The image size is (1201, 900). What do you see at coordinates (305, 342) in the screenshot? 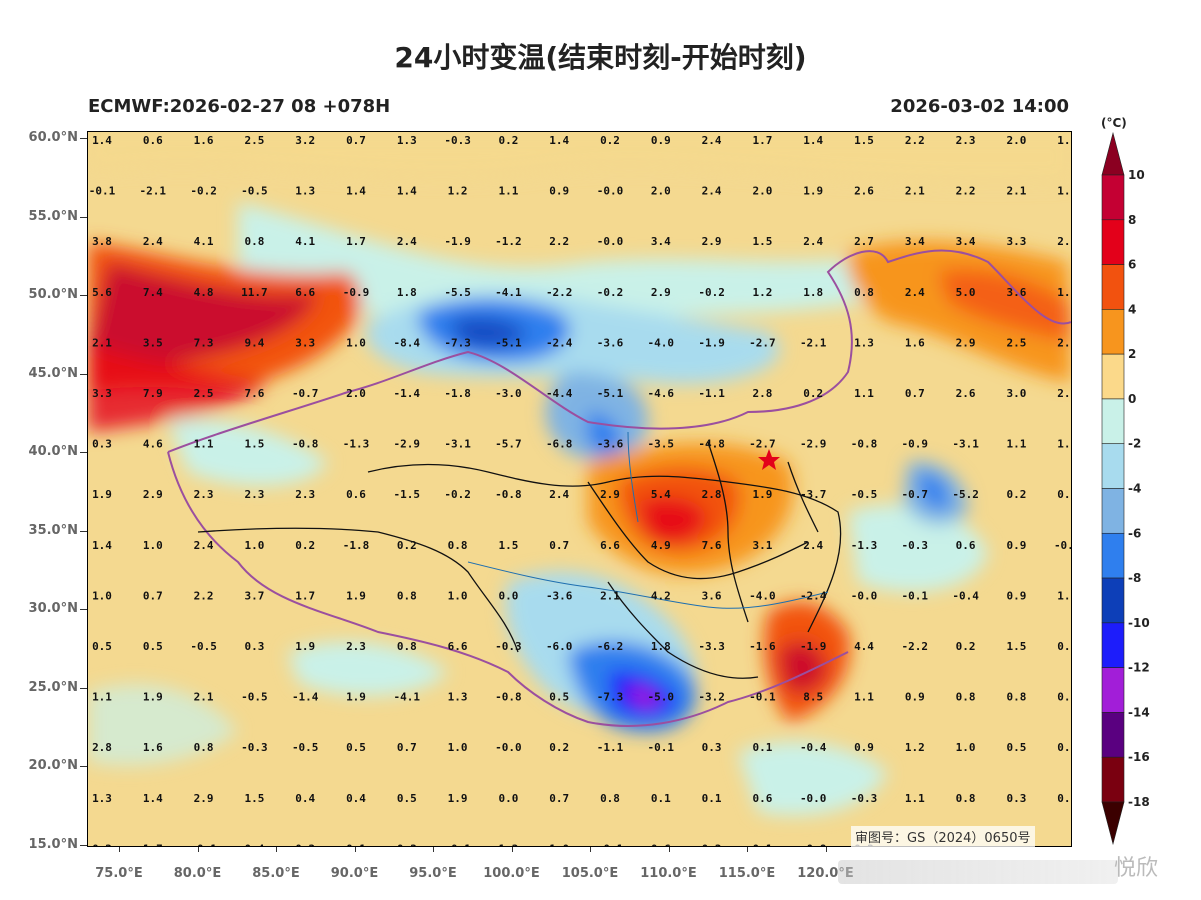
I see `grid-value: 3.3` at bounding box center [305, 342].